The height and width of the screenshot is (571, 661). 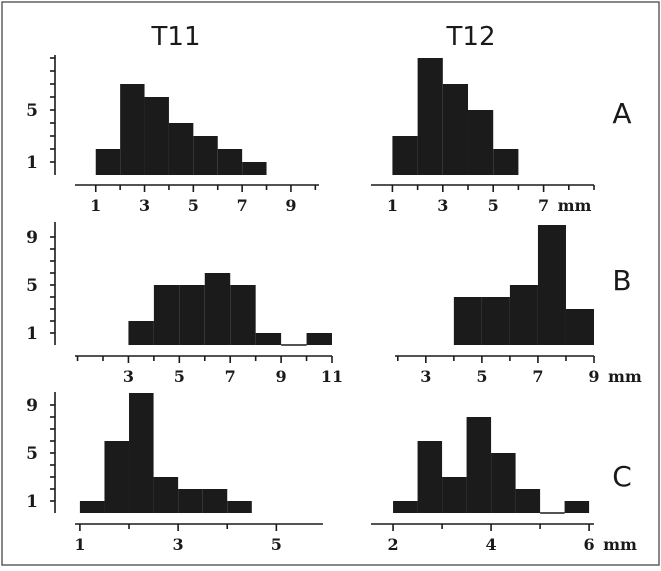 I want to click on row-letter-a: A, so click(x=621, y=113).